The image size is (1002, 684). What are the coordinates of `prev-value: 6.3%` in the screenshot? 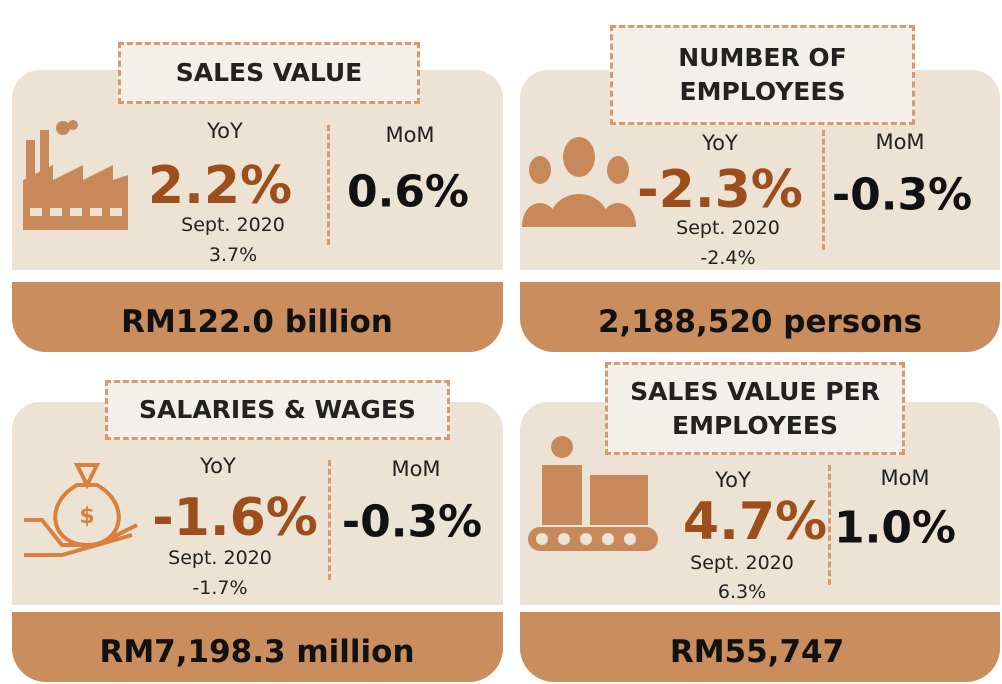 It's located at (742, 592).